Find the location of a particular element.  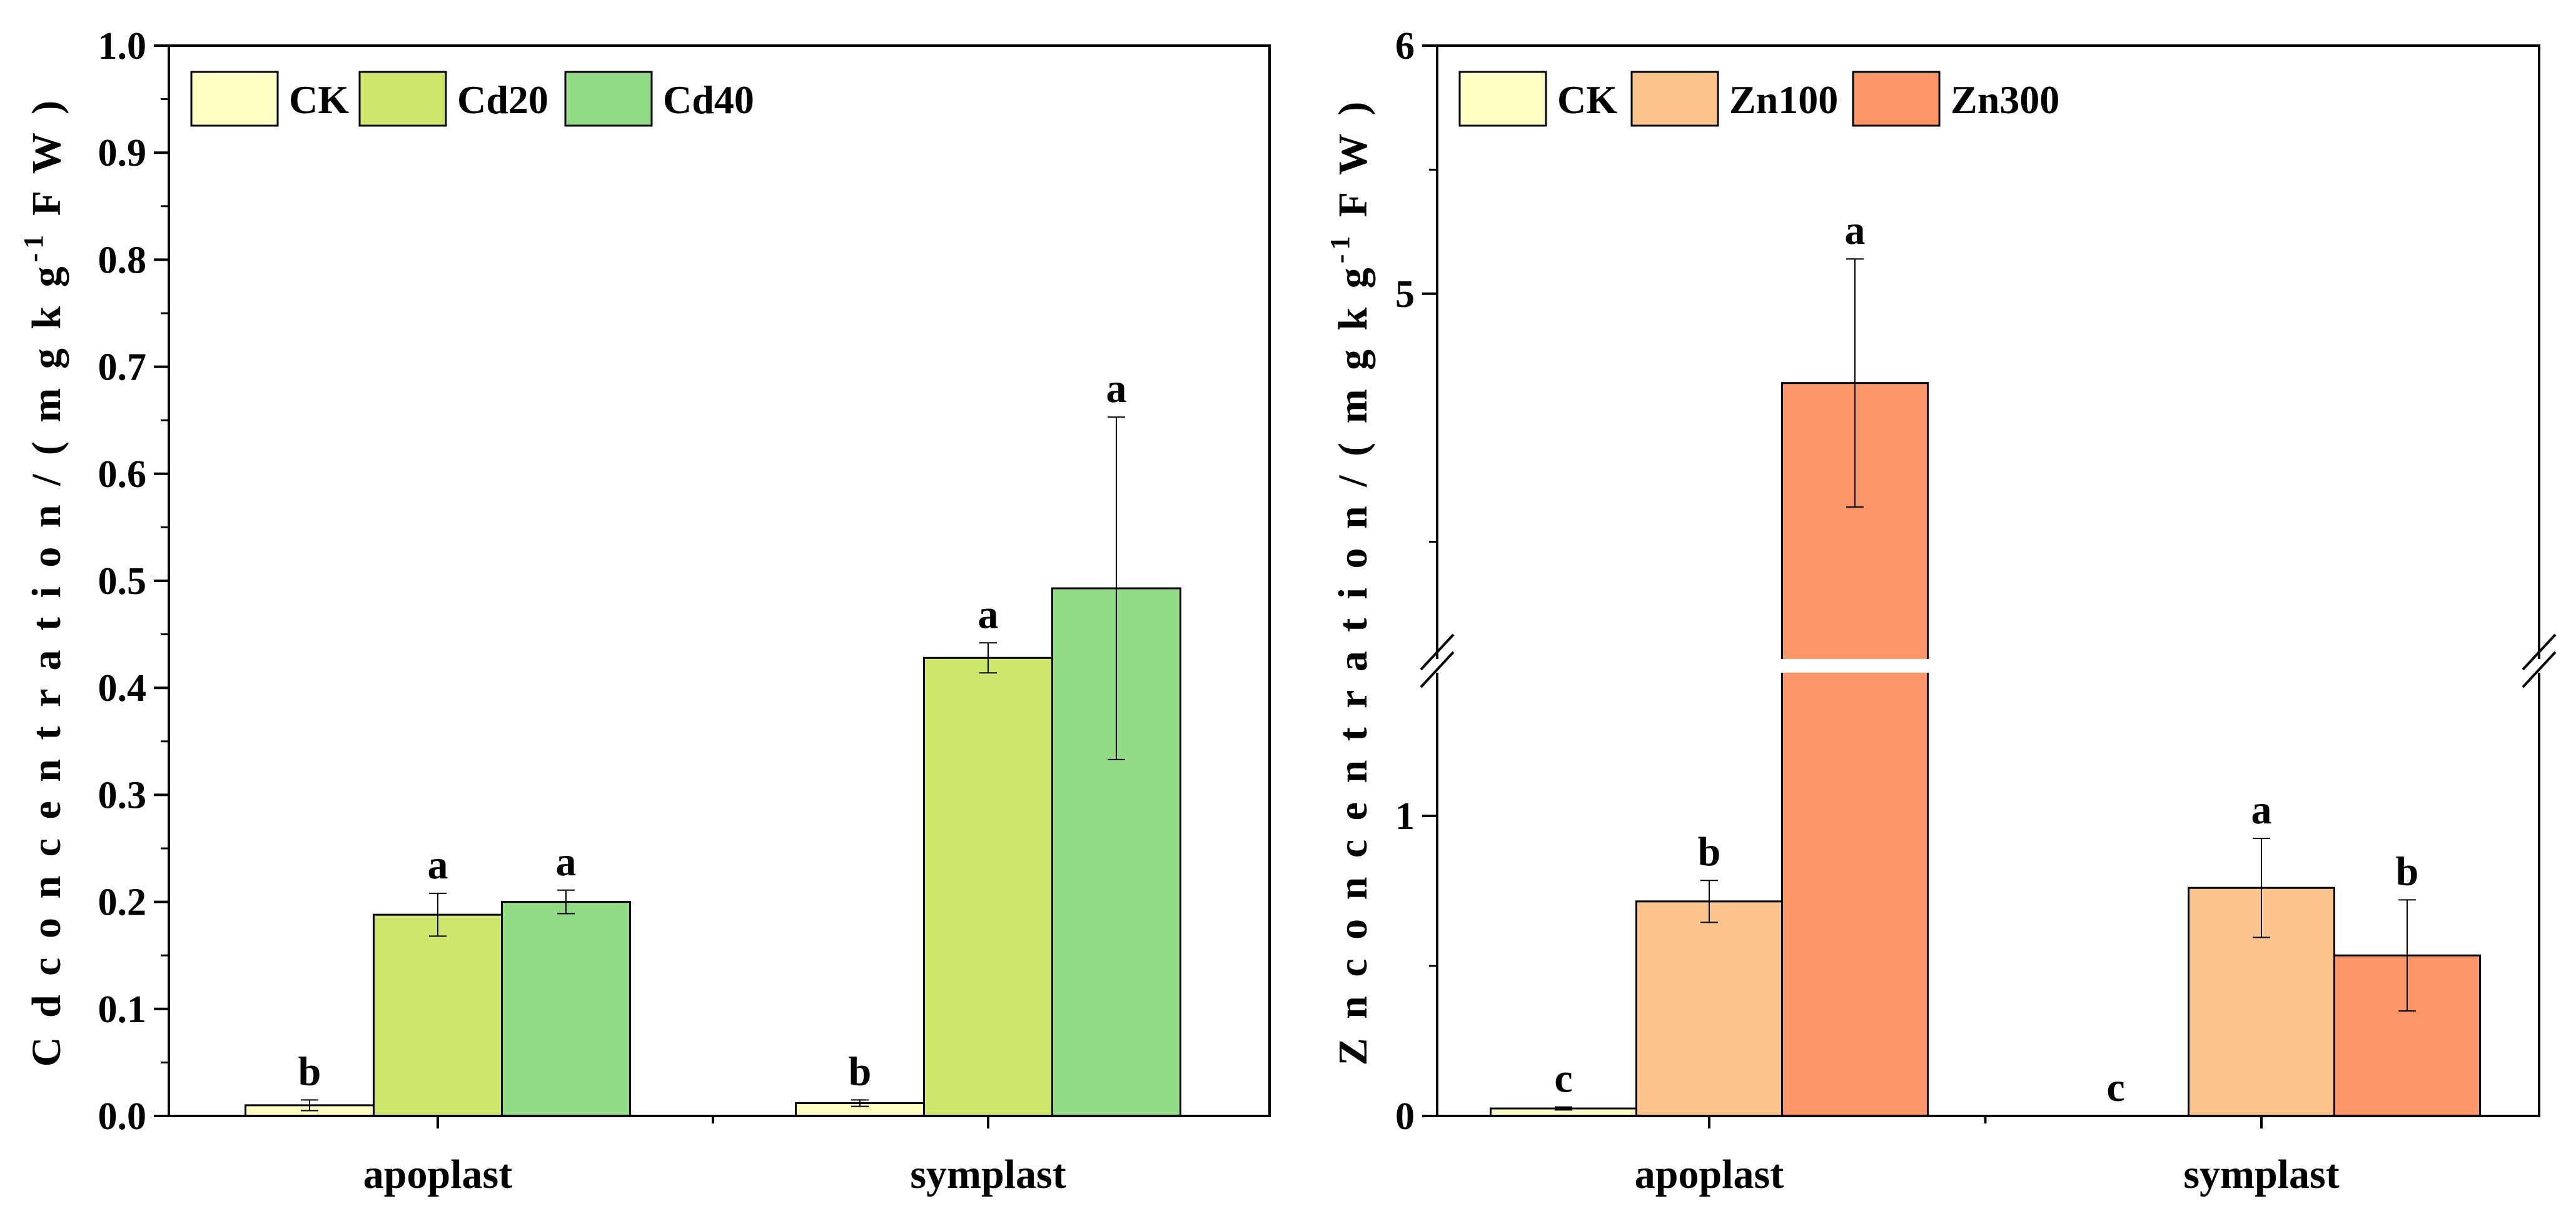

sig-label-cd40-symplast: a is located at coordinates (1116, 389).